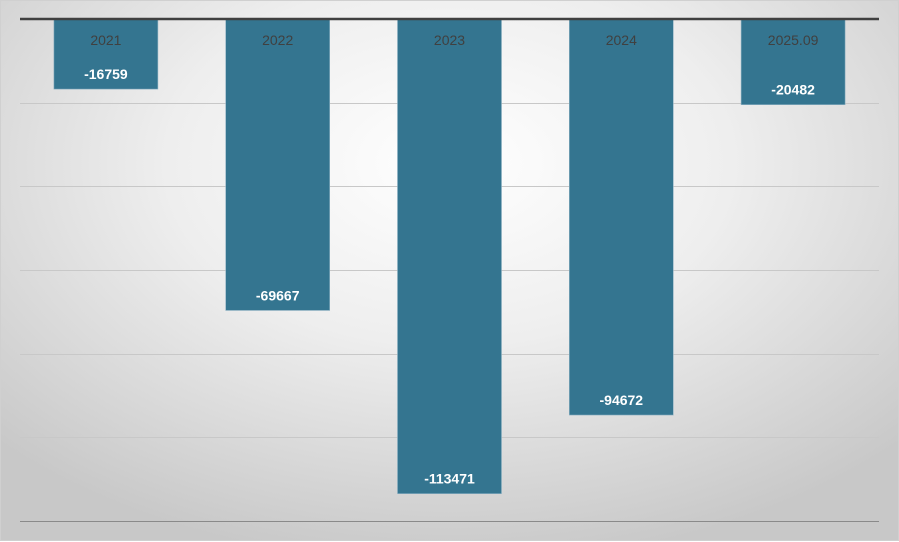 This screenshot has height=542, width=899. I want to click on data-label: -20482, so click(793, 90).